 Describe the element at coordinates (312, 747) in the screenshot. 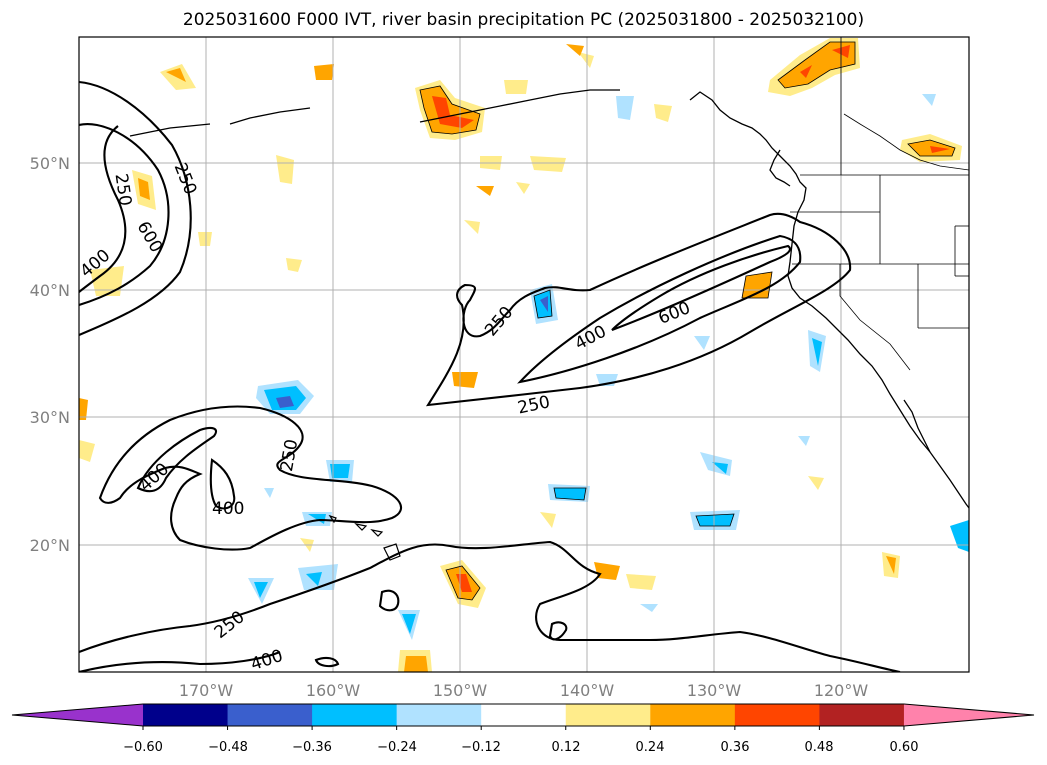

I see `colorbar-tick-label: −0.36` at that location.